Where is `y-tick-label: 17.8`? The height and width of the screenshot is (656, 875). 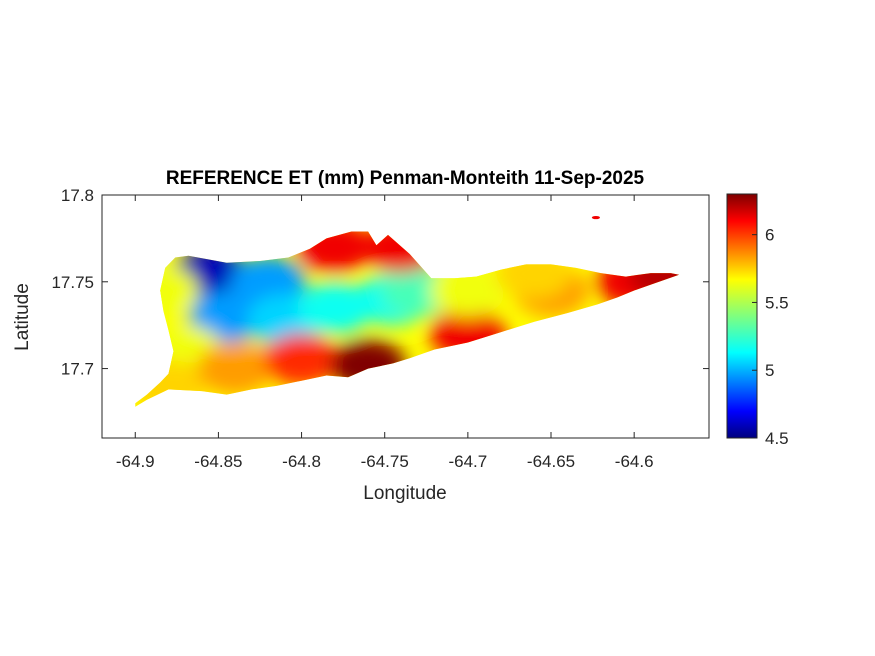 y-tick-label: 17.8 is located at coordinates (77, 195).